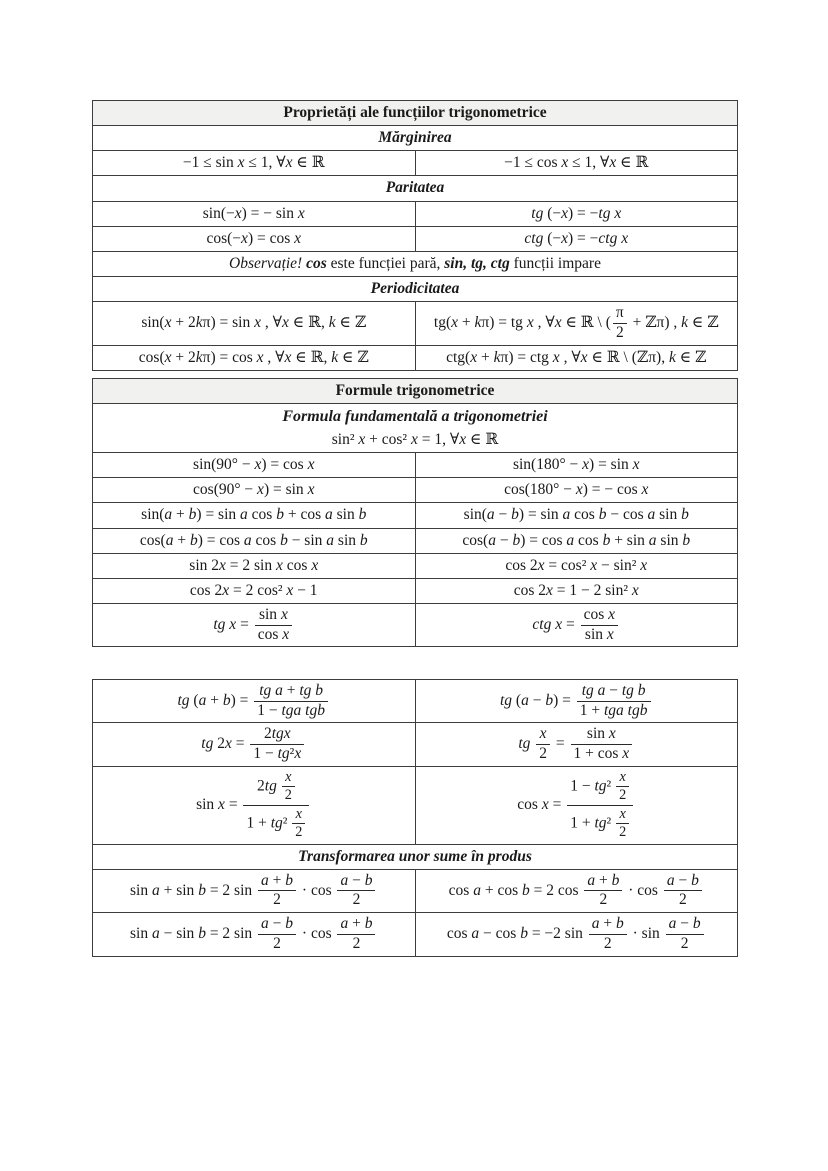 Image resolution: width=828 pixels, height=1171 pixels. Describe the element at coordinates (277, 754) in the screenshot. I see `fraction-denominator: 1 − tg²x` at that location.